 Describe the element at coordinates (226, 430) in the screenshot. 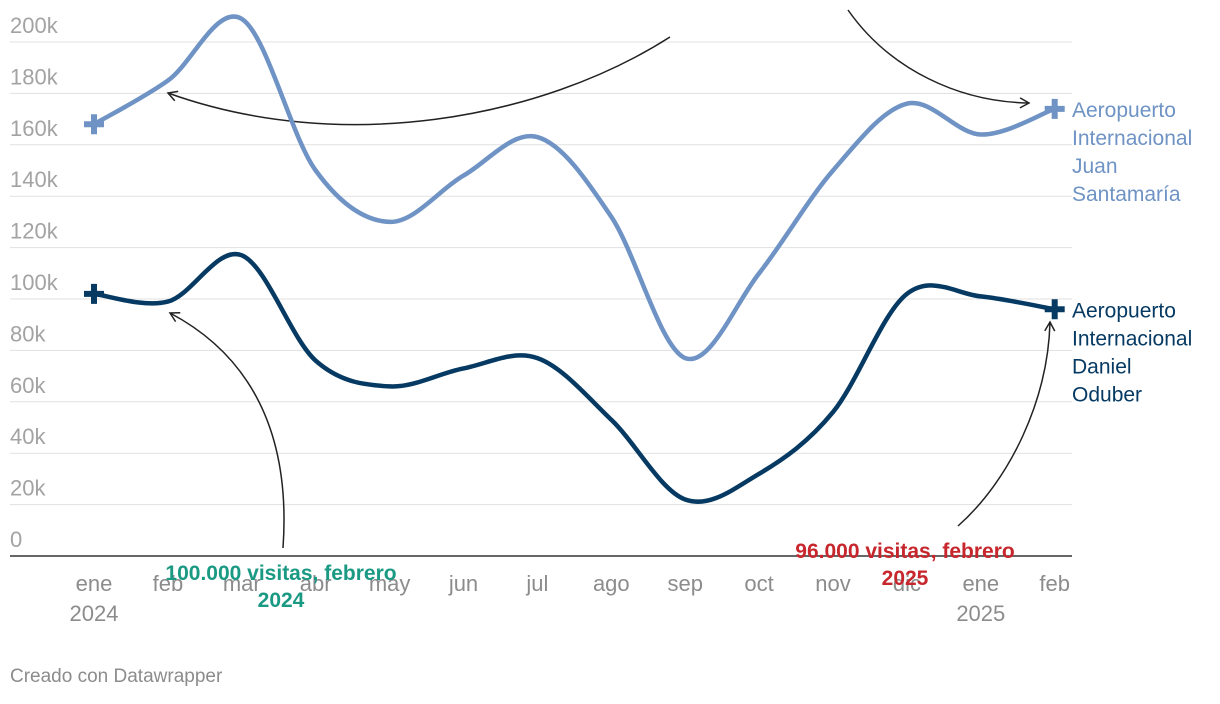

I see `oduber-2024-arrow` at that location.